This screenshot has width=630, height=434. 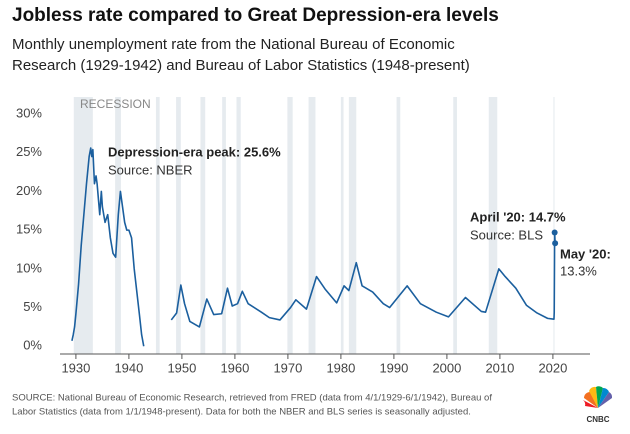 What do you see at coordinates (446, 367) in the screenshot?
I see `x-tick-label: 2000` at bounding box center [446, 367].